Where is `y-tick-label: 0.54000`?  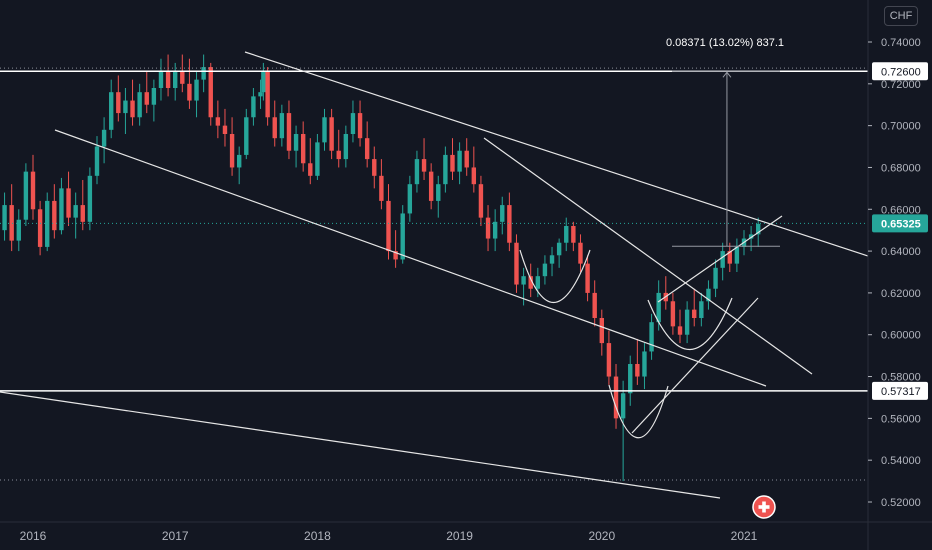 y-tick-label: 0.54000 is located at coordinates (901, 461).